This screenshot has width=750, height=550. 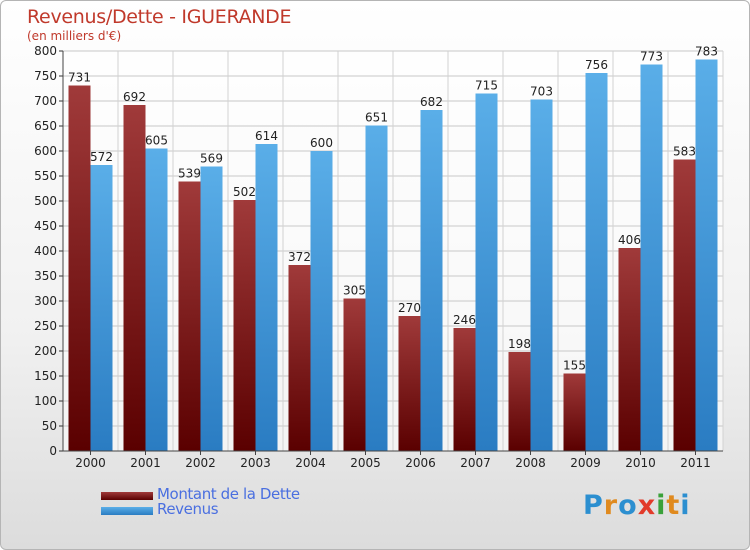 I want to click on y-tick-label: 250, so click(x=45, y=326).